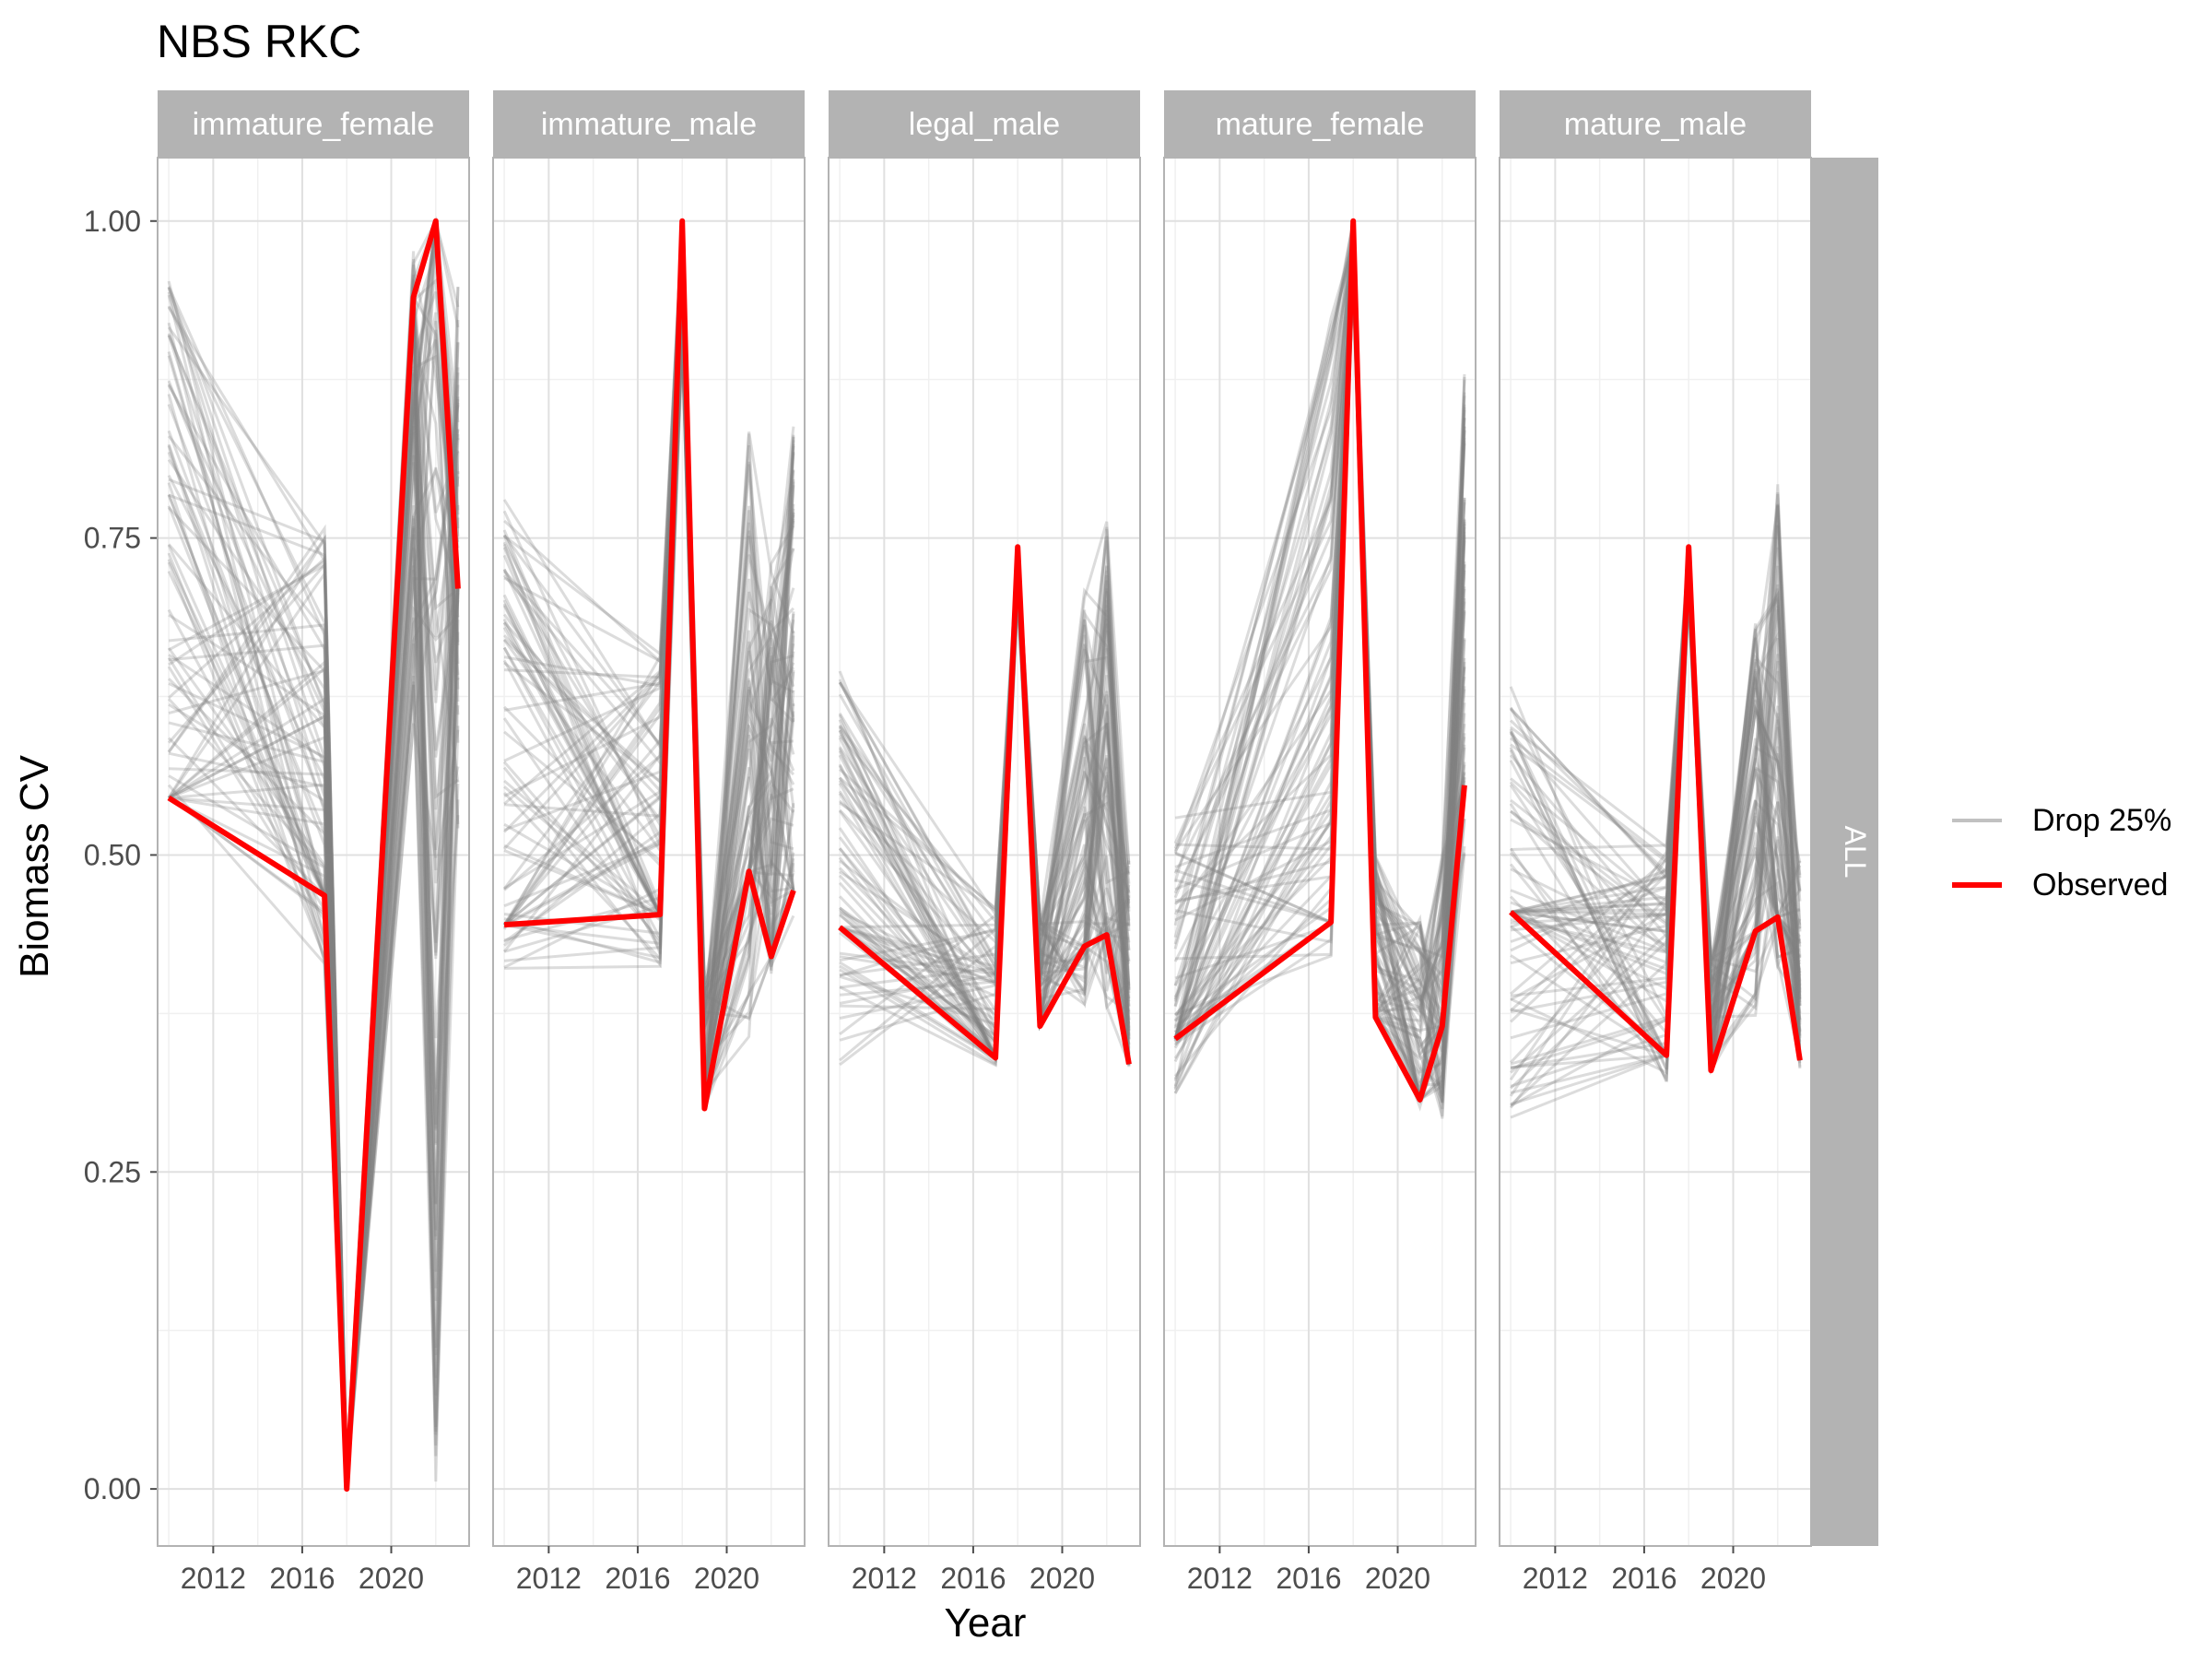 Image resolution: width=2212 pixels, height=1664 pixels. Describe the element at coordinates (34, 866) in the screenshot. I see `y-axis-label: Biomass CV` at that location.